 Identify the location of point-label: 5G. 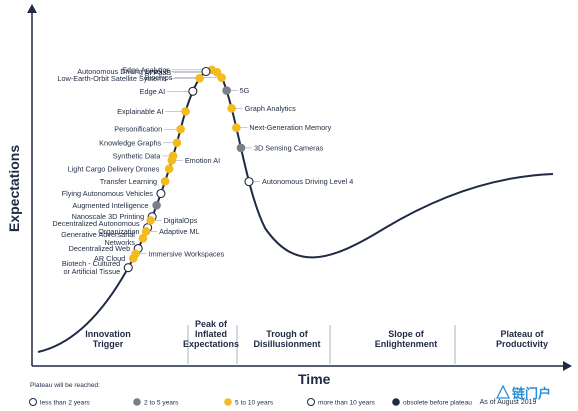
(245, 90).